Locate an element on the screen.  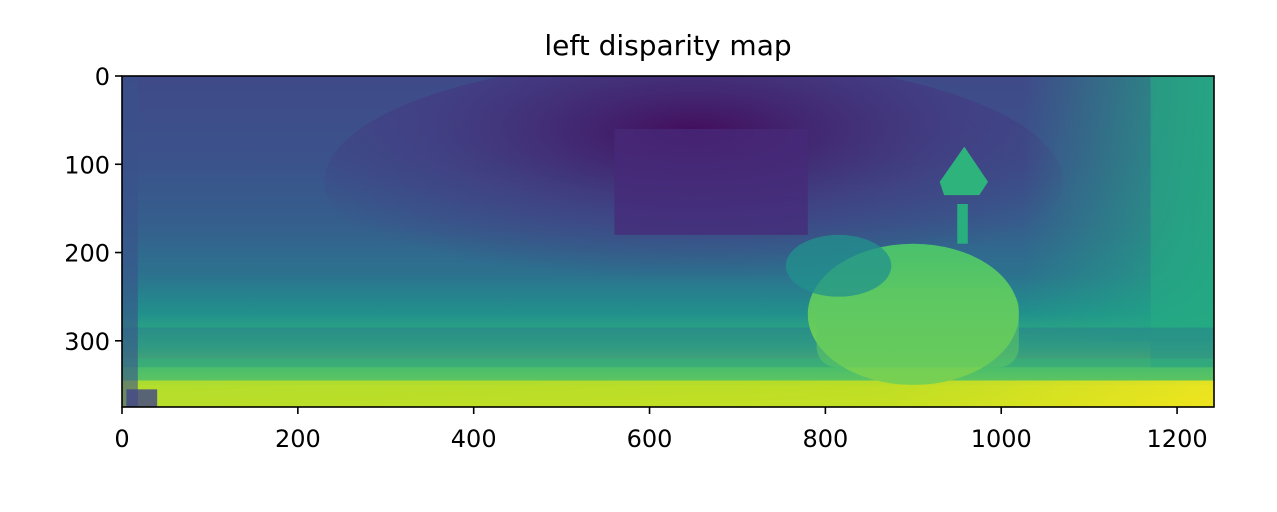
x-tick-label: 600 is located at coordinates (650, 439).